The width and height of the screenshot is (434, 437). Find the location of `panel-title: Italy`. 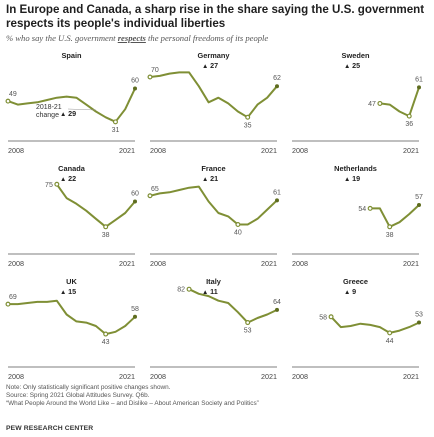

panel-title: Italy is located at coordinates (214, 281).